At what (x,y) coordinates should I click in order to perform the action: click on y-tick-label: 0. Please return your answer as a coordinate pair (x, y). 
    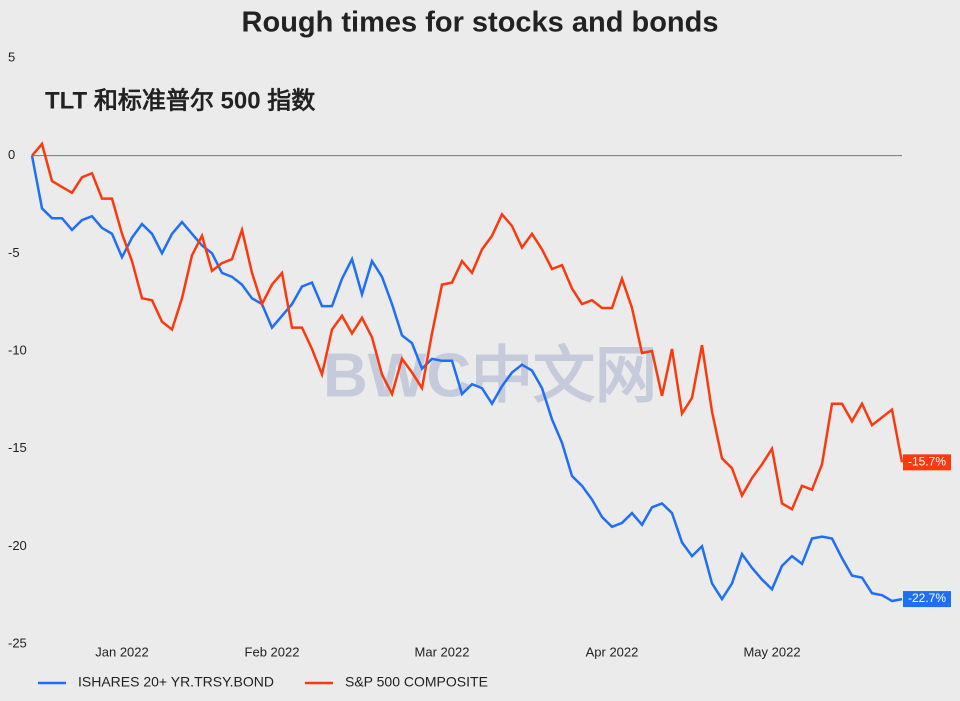
    Looking at the image, I should click on (11, 154).